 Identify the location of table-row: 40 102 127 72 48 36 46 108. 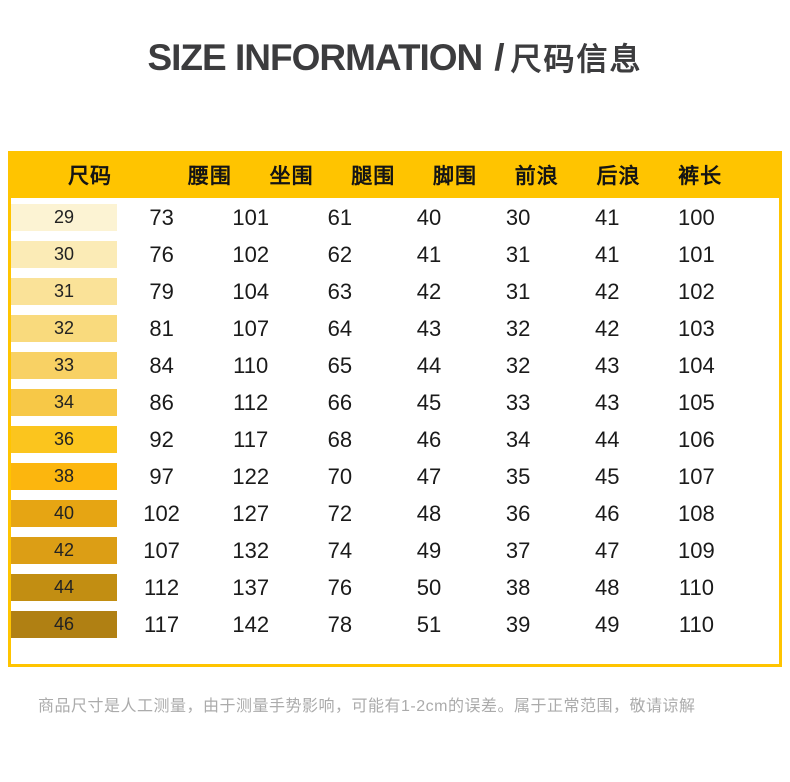
(395, 513).